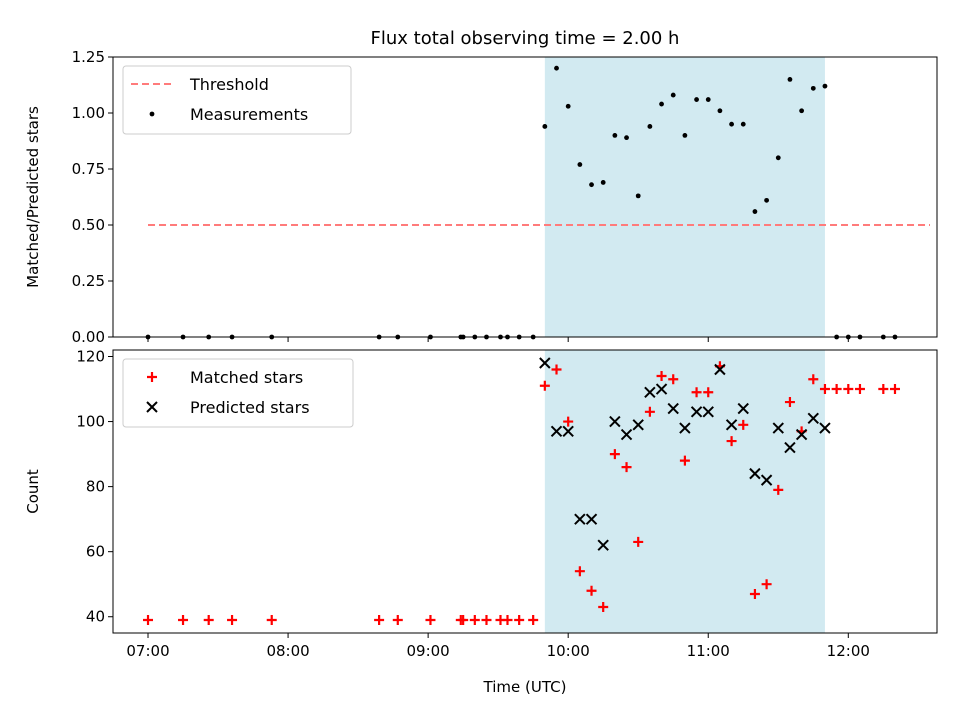 The height and width of the screenshot is (720, 960). I want to click on y-tick-label: 120, so click(90, 357).